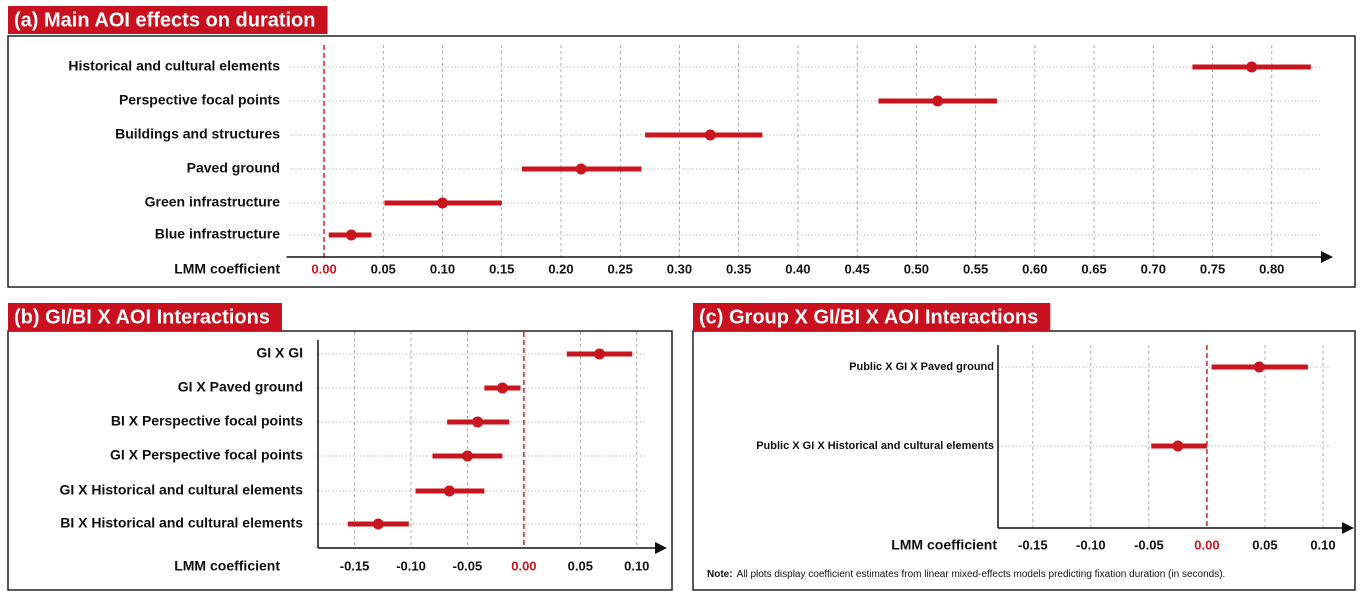 This screenshot has width=1368, height=592. Describe the element at coordinates (738, 268) in the screenshot. I see `x-tick-label: 0.35` at that location.